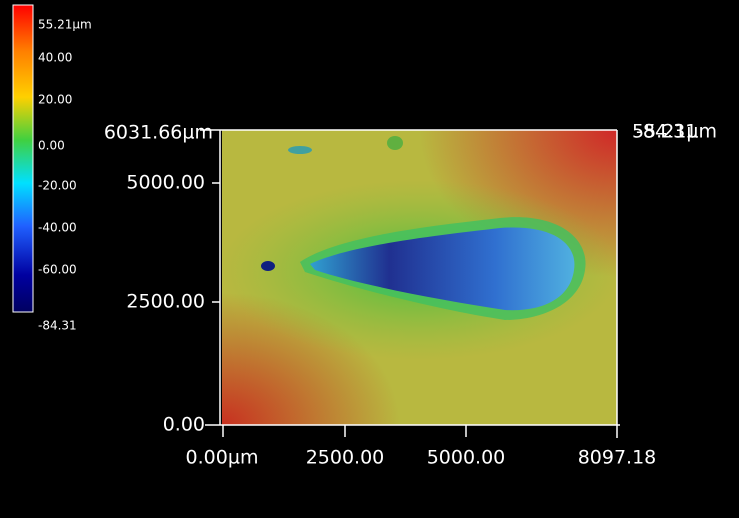  I want to click on colorbar-label: -40.00, so click(57, 228).